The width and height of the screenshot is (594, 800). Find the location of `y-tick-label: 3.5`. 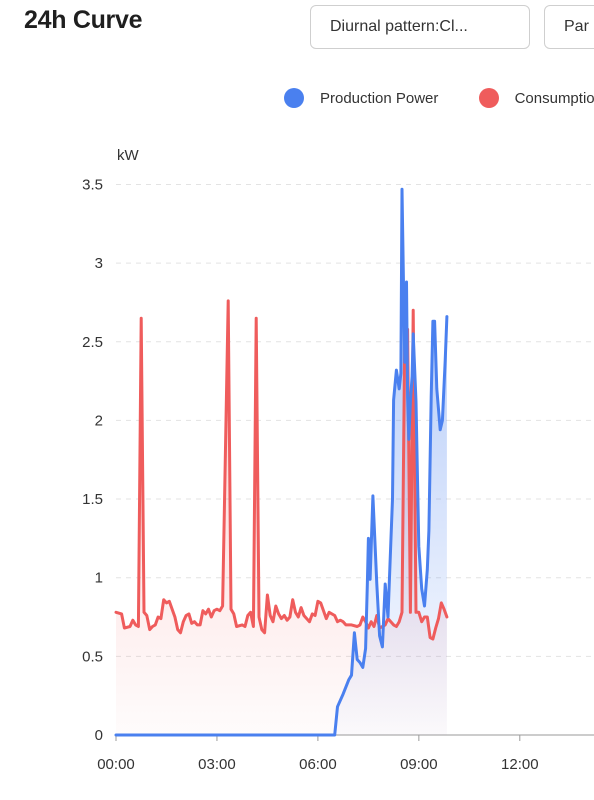

y-tick-label: 3.5 is located at coordinates (92, 184).